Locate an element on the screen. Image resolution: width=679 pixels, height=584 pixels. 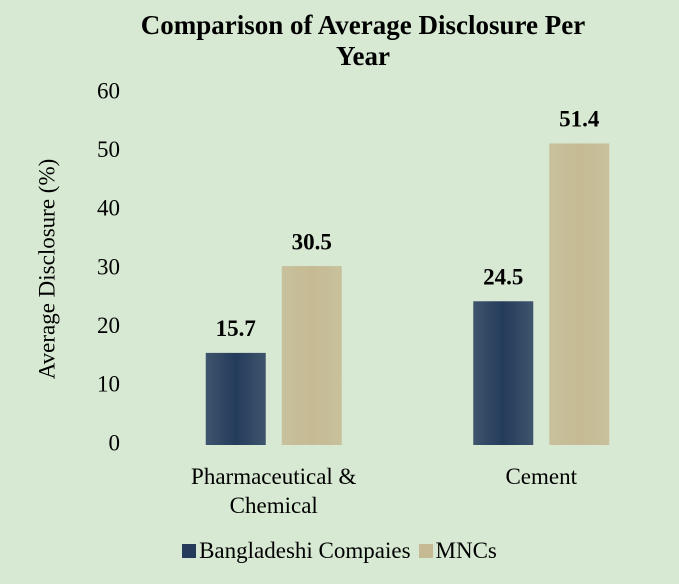
x-tick-label: Cement is located at coordinates (541, 476).